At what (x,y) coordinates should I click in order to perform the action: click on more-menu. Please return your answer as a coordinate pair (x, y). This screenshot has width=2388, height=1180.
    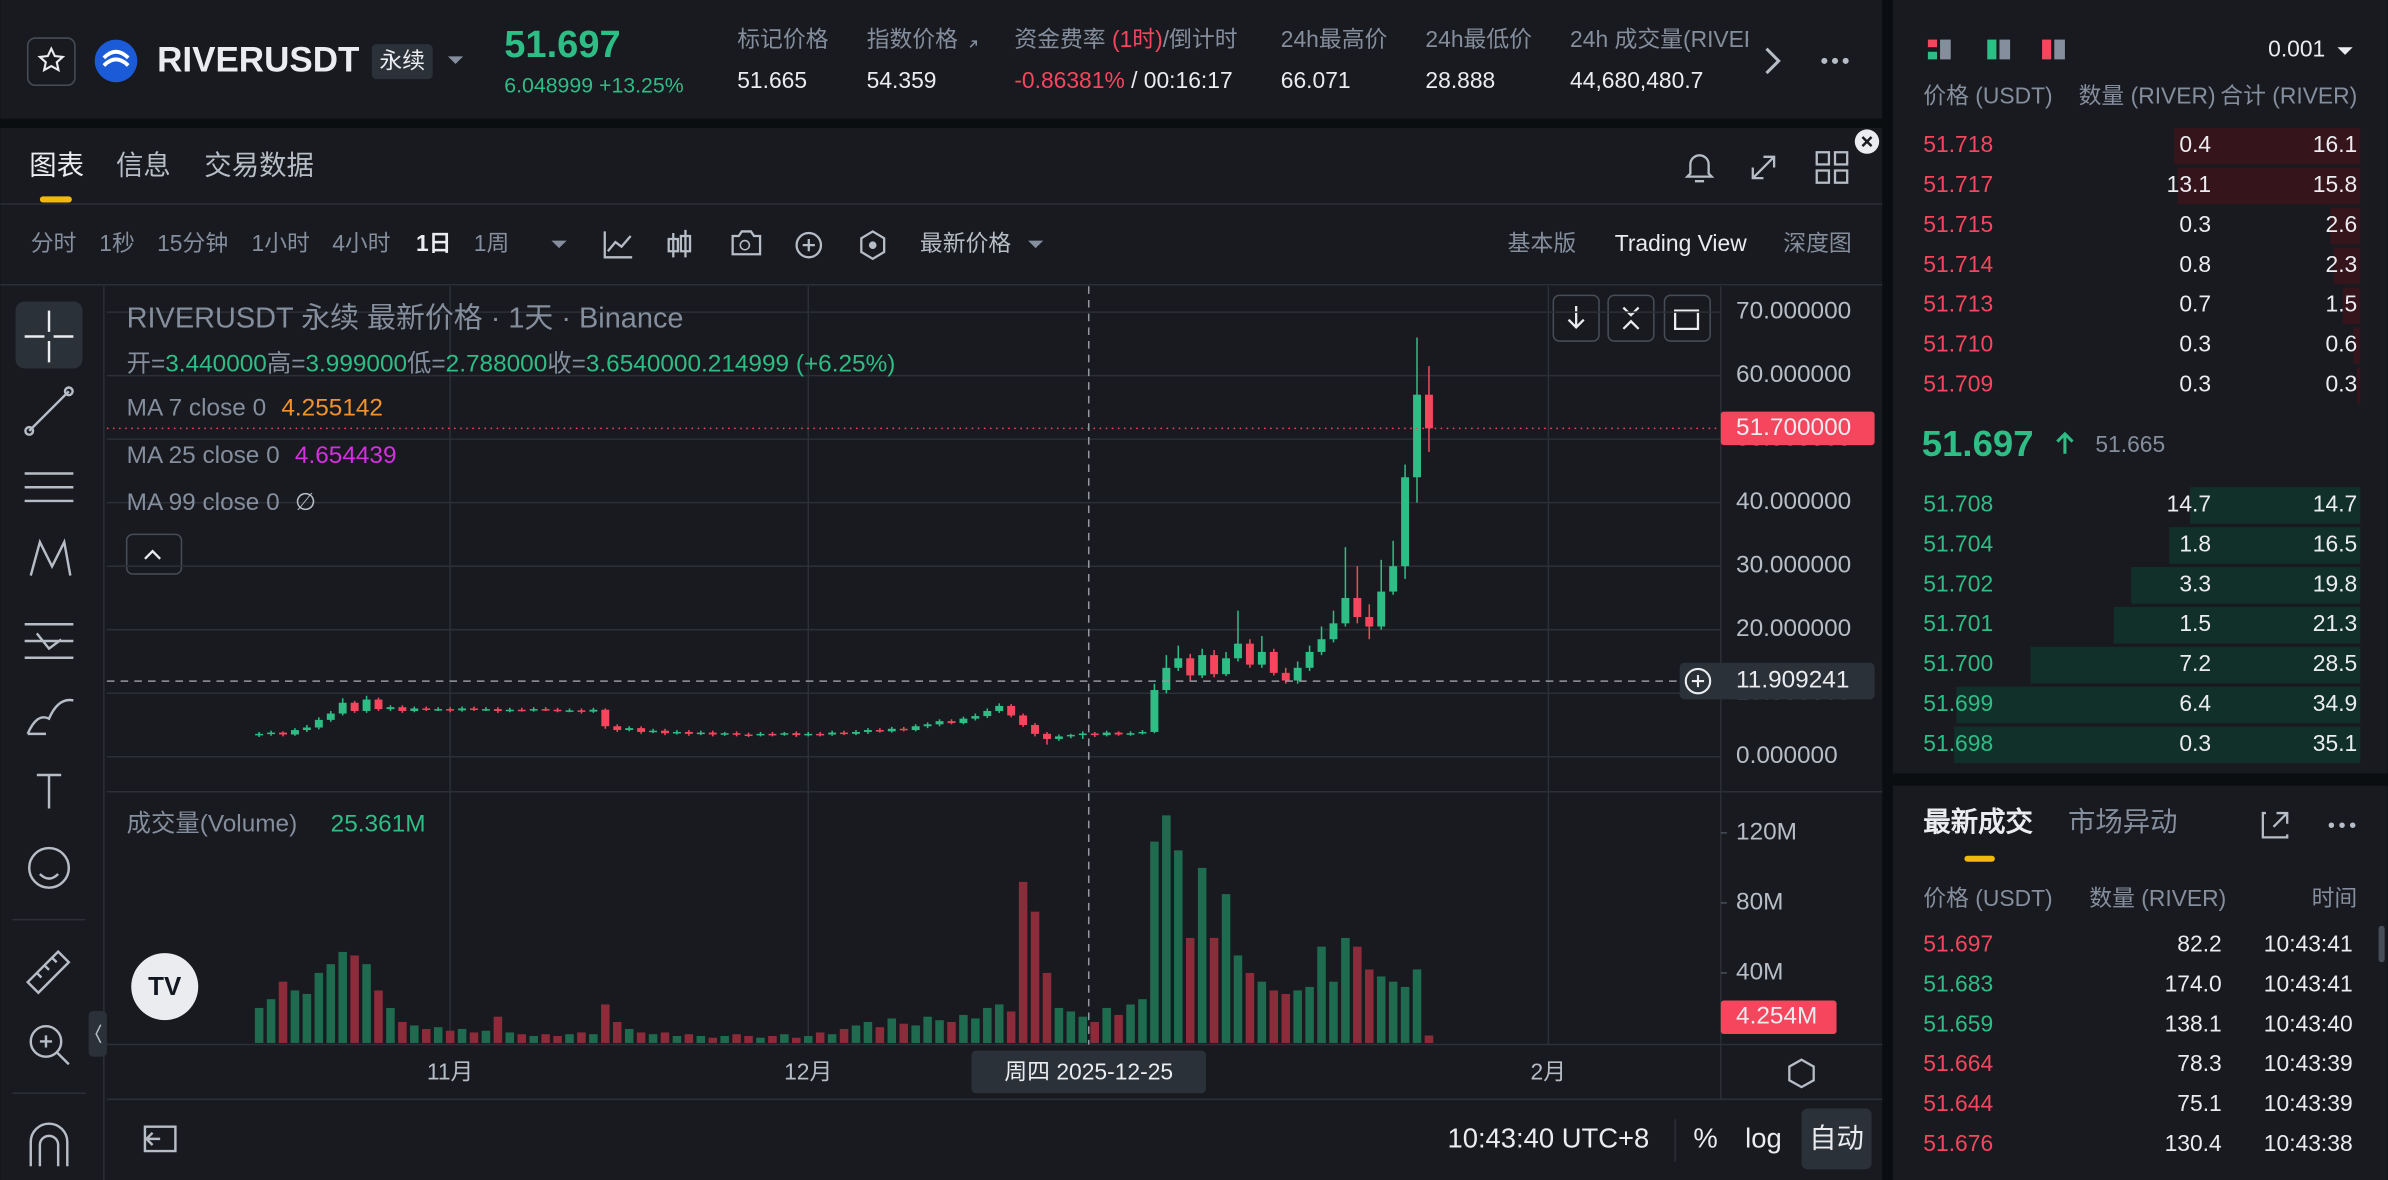
    Looking at the image, I should click on (1835, 60).